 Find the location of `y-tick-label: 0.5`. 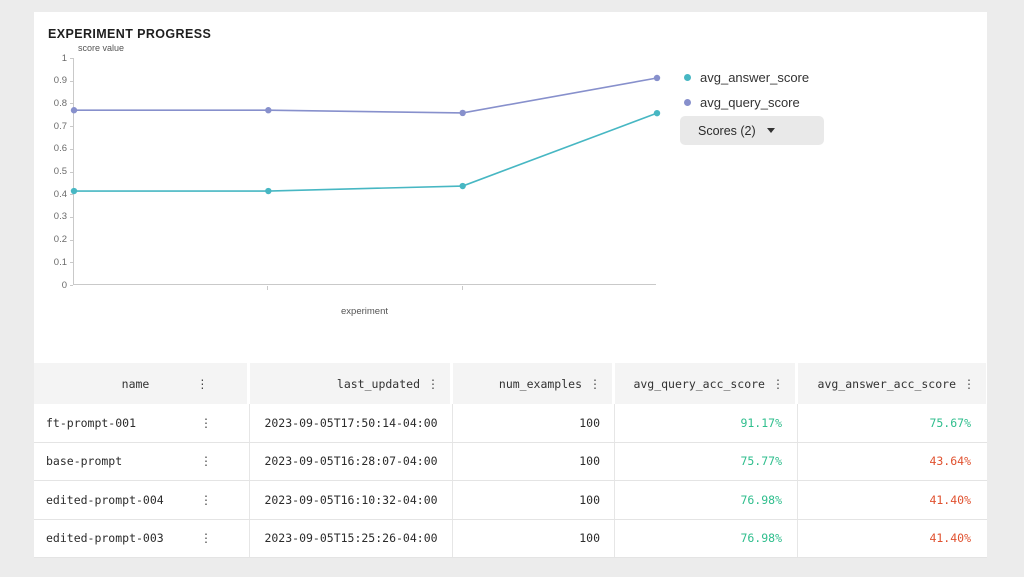

y-tick-label: 0.5 is located at coordinates (60, 171).